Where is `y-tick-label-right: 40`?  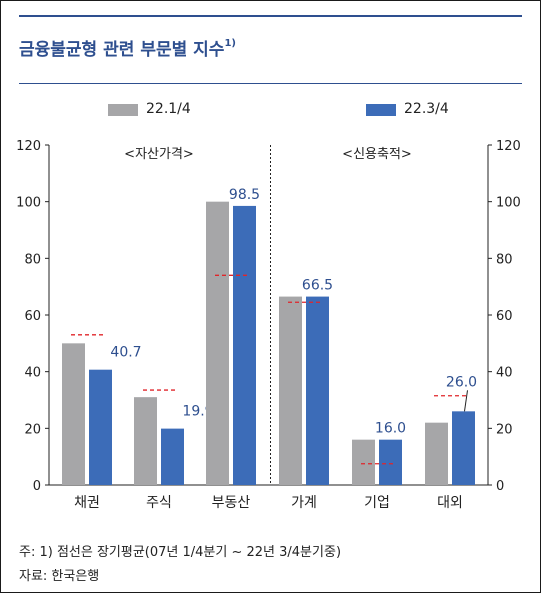
y-tick-label-right: 40 is located at coordinates (504, 373).